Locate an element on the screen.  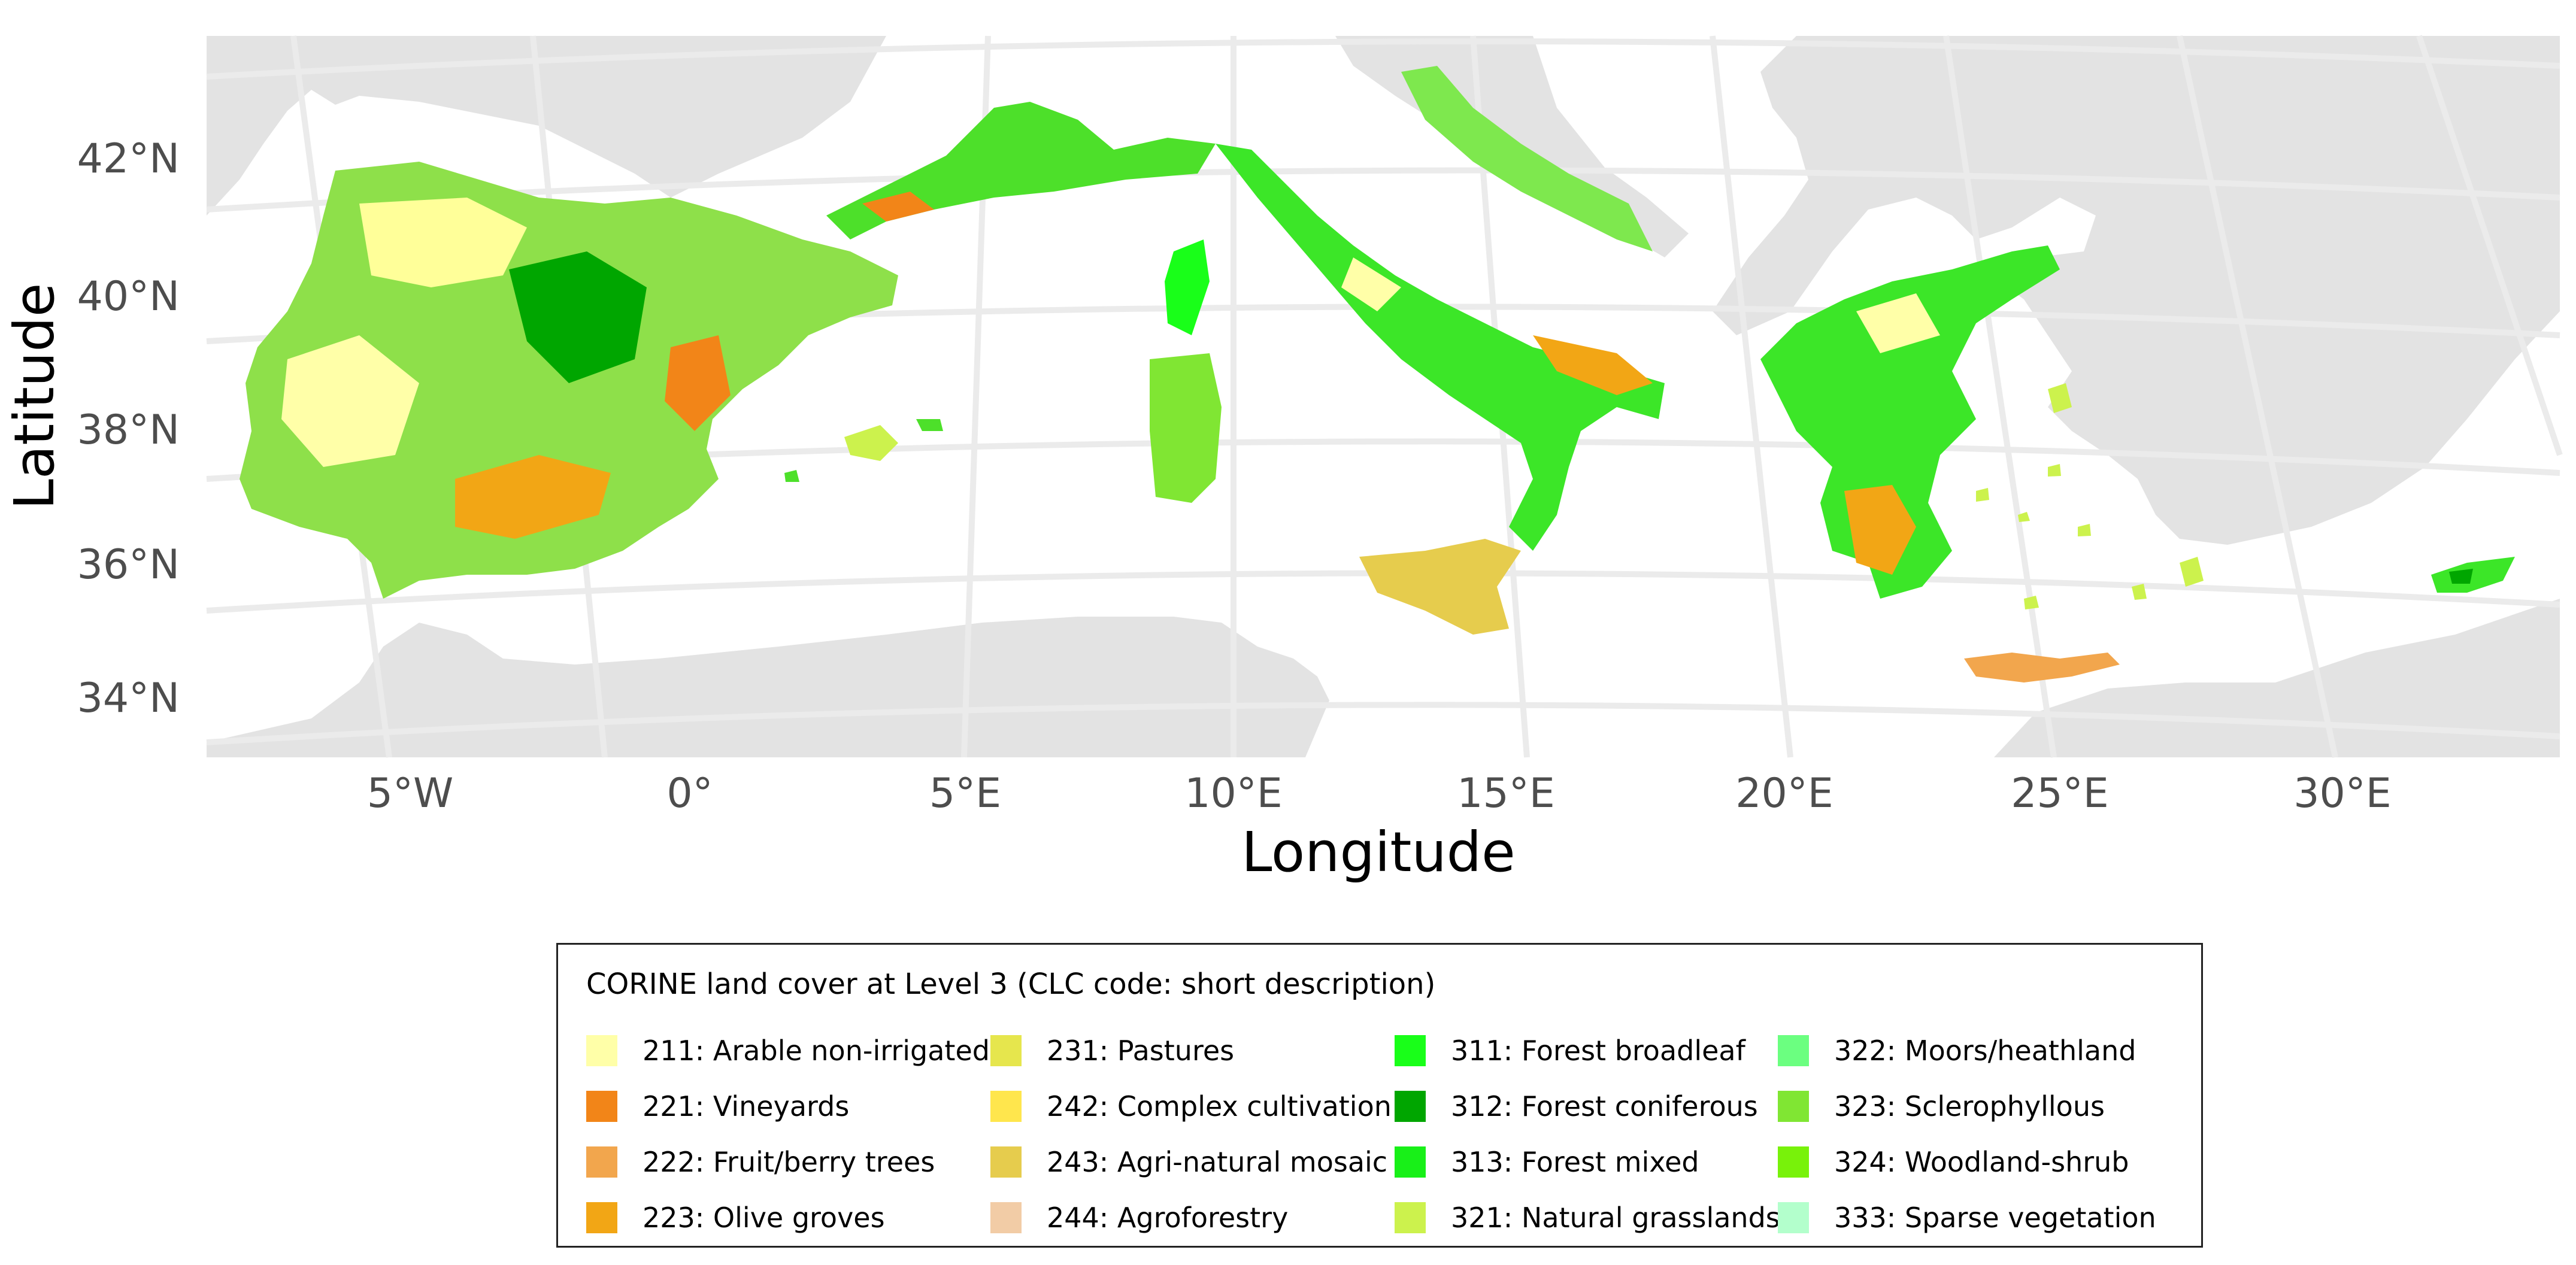
legend-item: 313: Forest mixed is located at coordinates (1586, 1162).